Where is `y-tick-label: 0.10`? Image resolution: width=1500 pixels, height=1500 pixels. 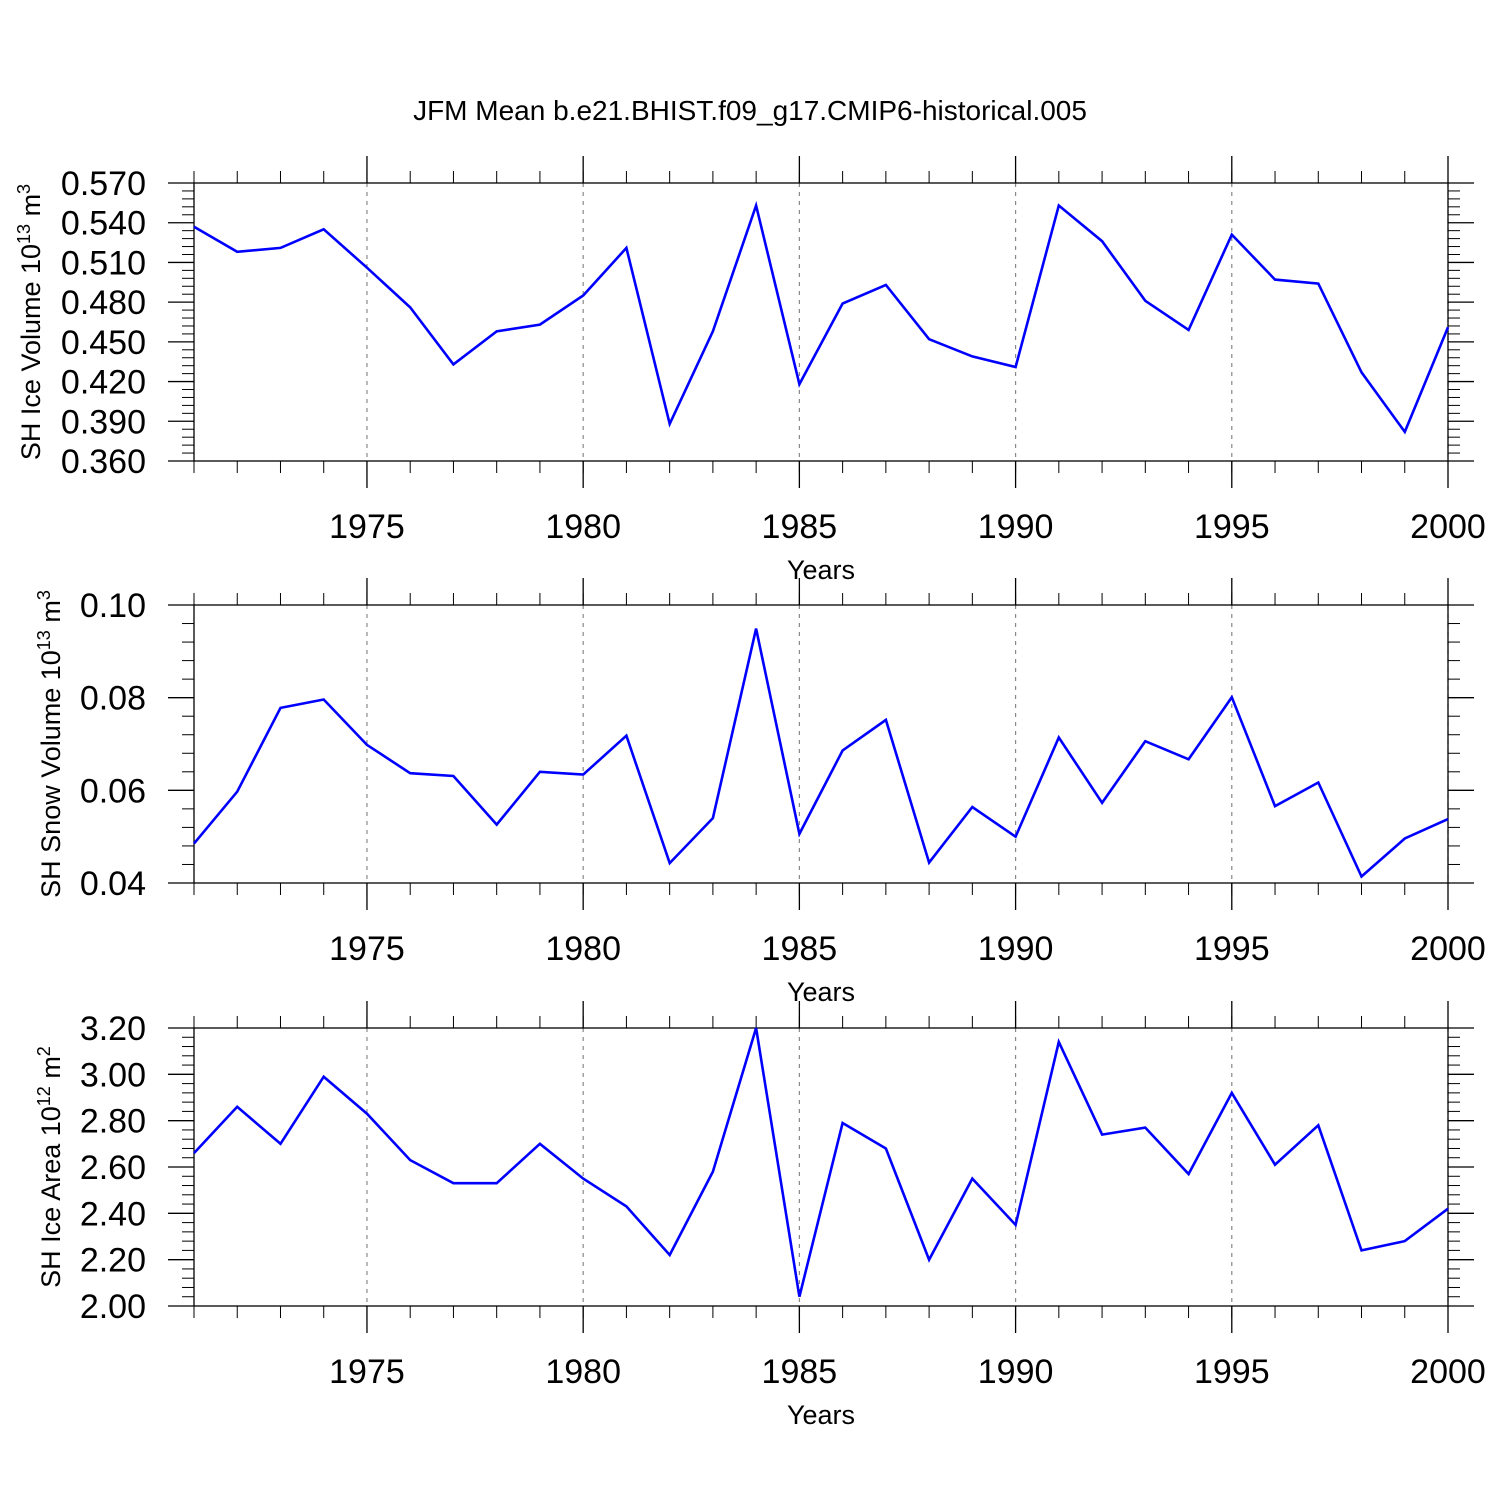
y-tick-label: 0.10 is located at coordinates (113, 606).